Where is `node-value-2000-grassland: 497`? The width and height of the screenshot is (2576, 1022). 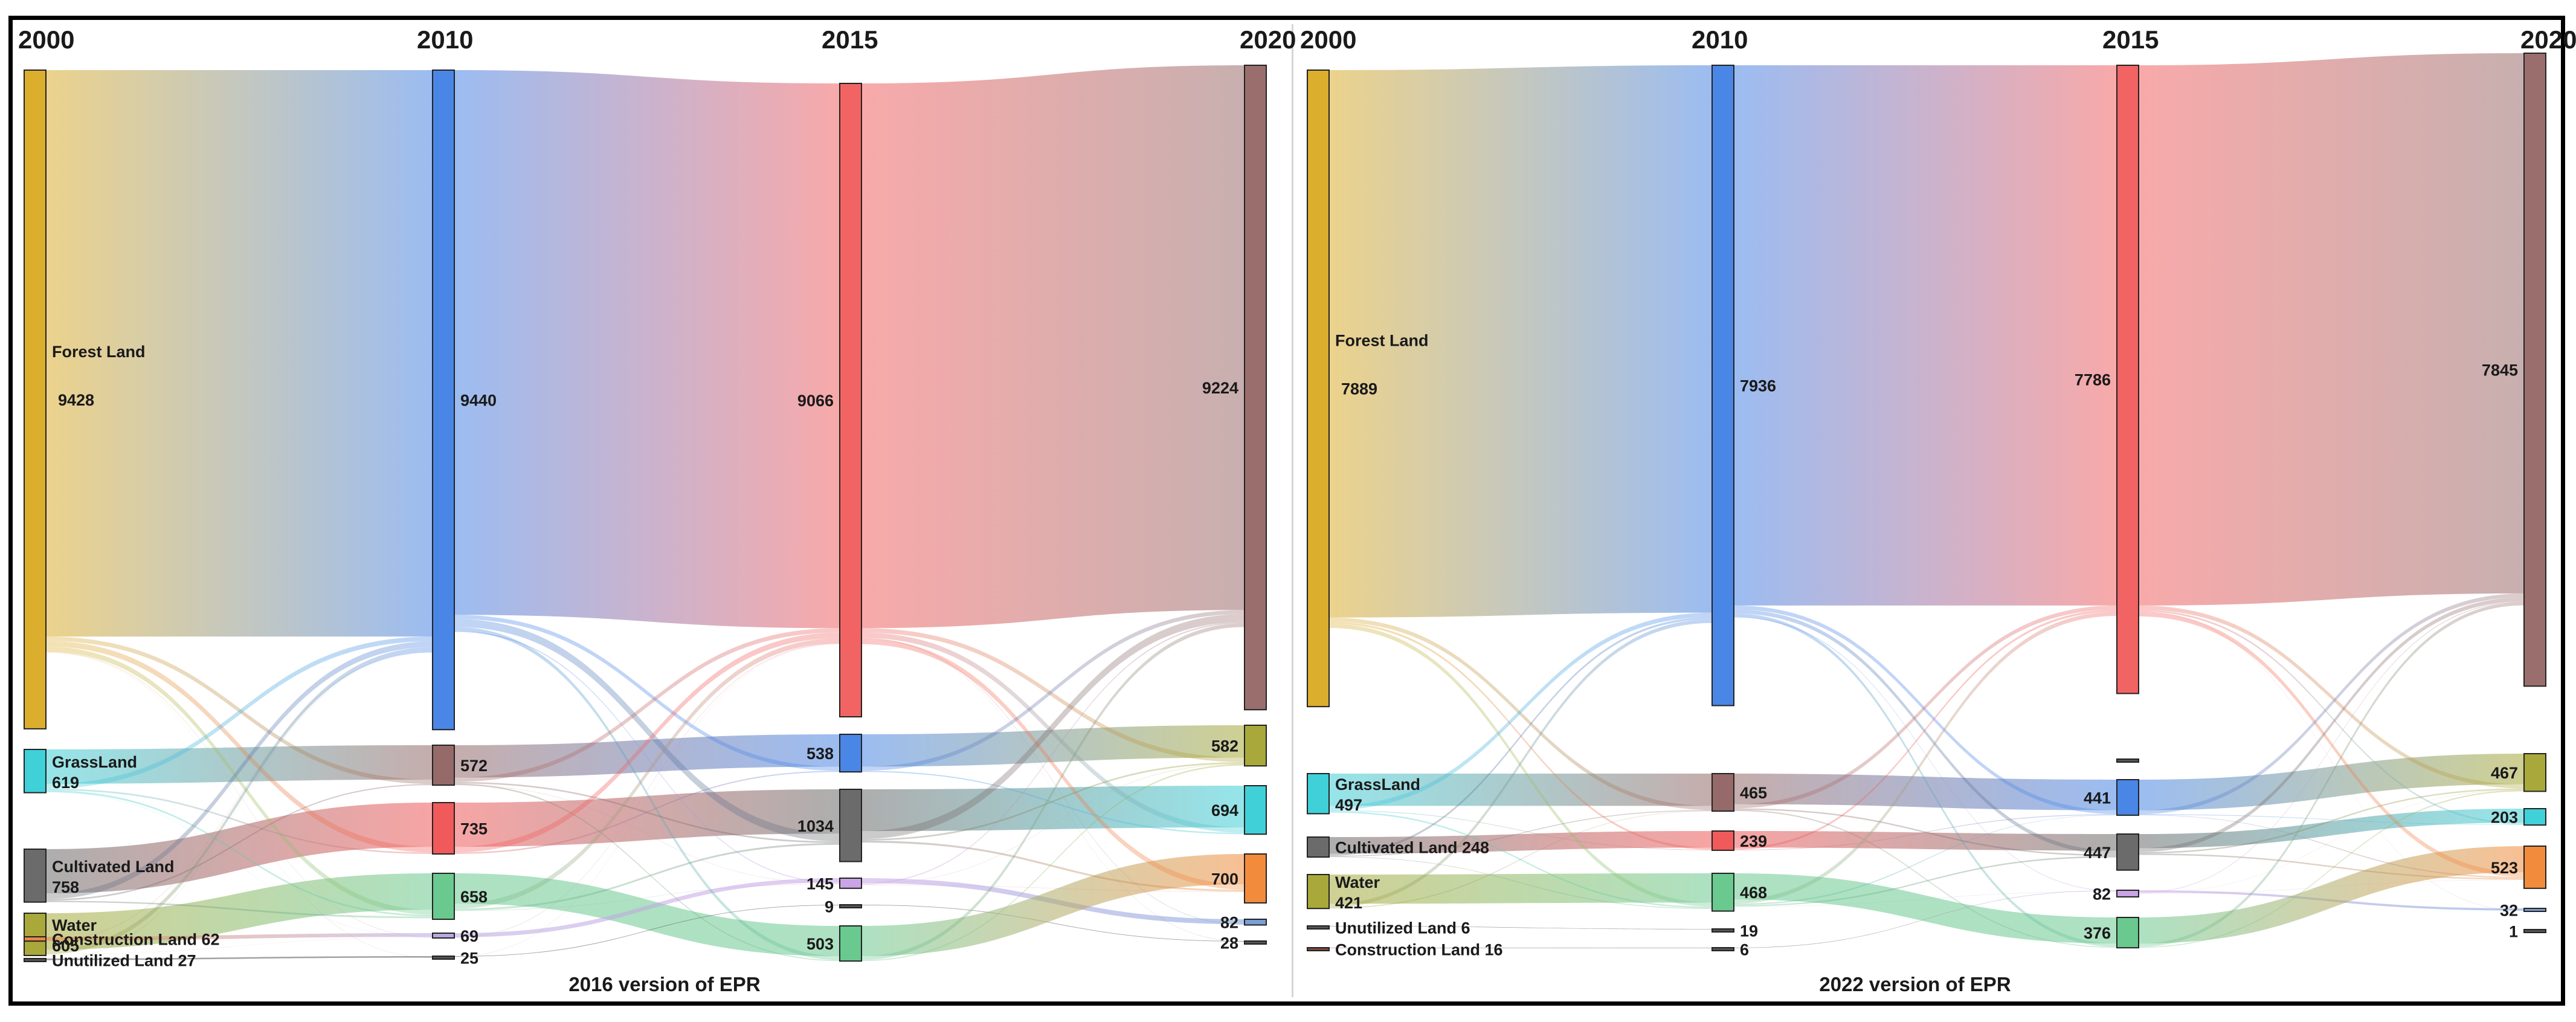
node-value-2000-grassland: 497 is located at coordinates (1349, 805).